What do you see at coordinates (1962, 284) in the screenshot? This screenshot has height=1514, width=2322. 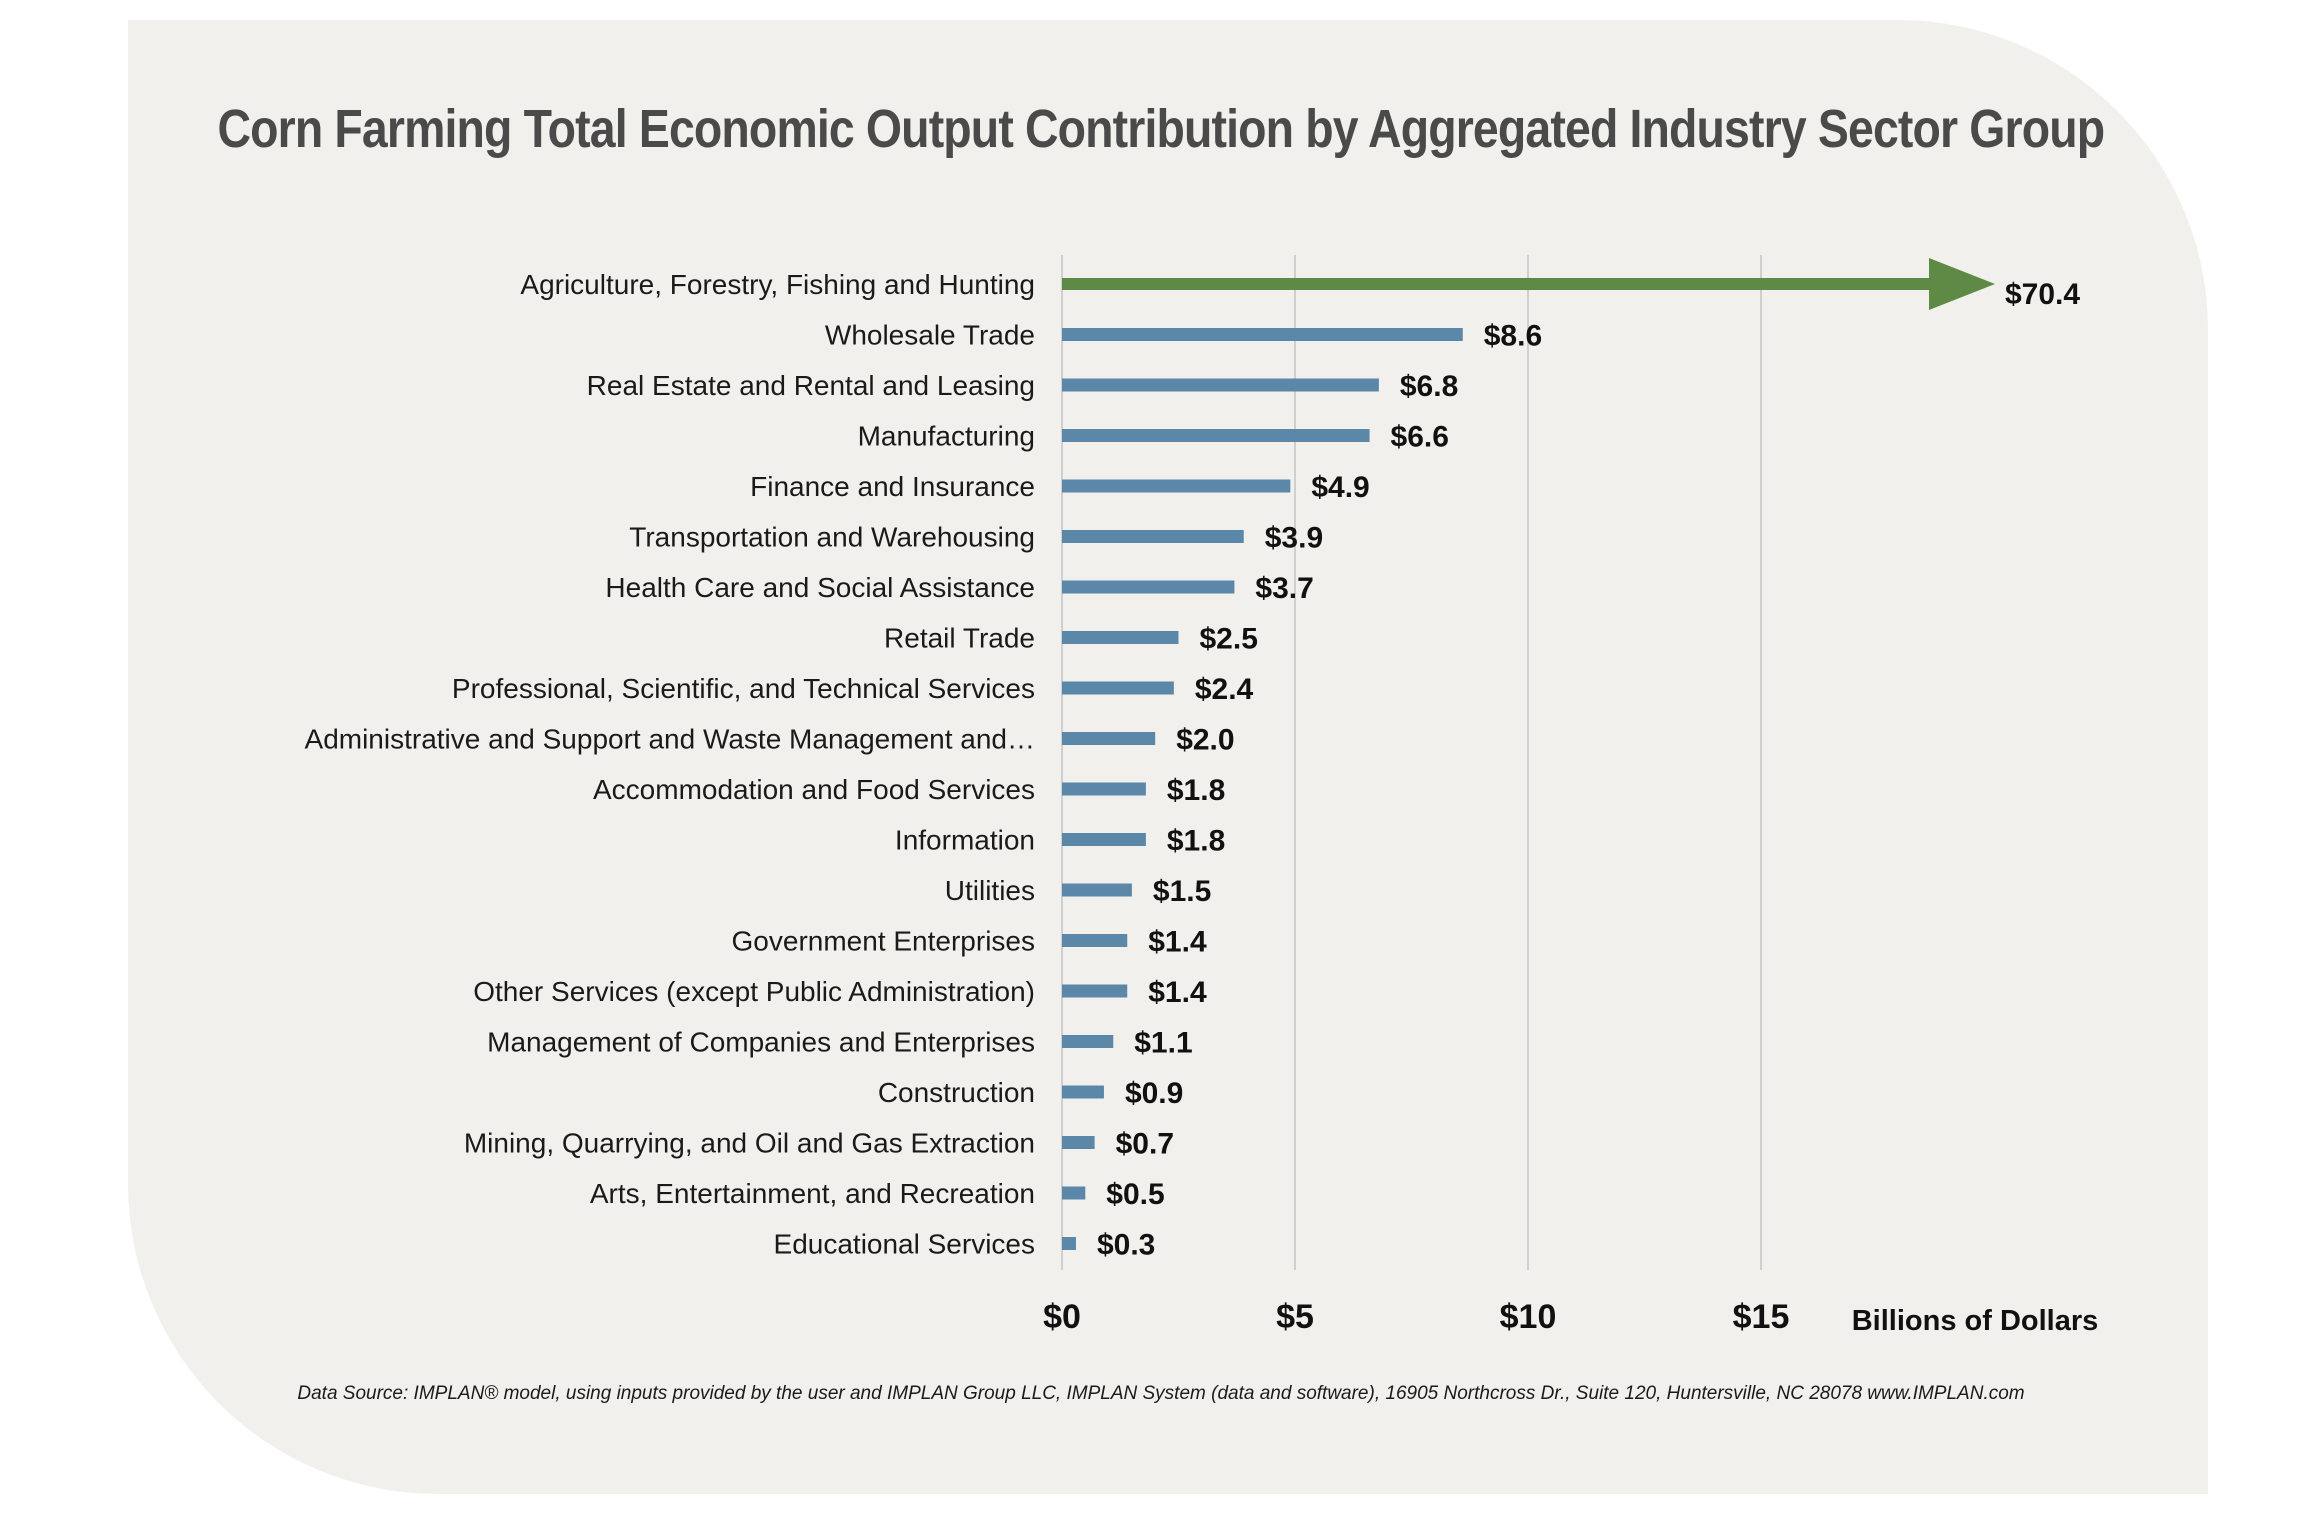 I see `bar-highlight-arrowhead` at bounding box center [1962, 284].